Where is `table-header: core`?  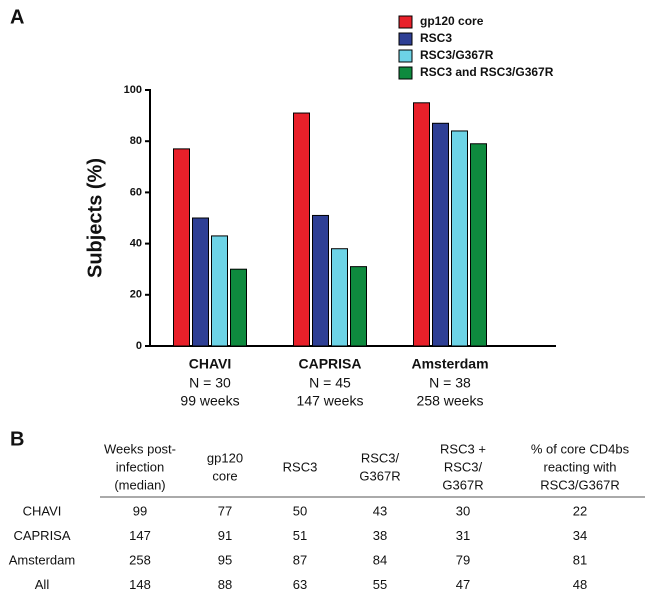 table-header: core is located at coordinates (224, 475).